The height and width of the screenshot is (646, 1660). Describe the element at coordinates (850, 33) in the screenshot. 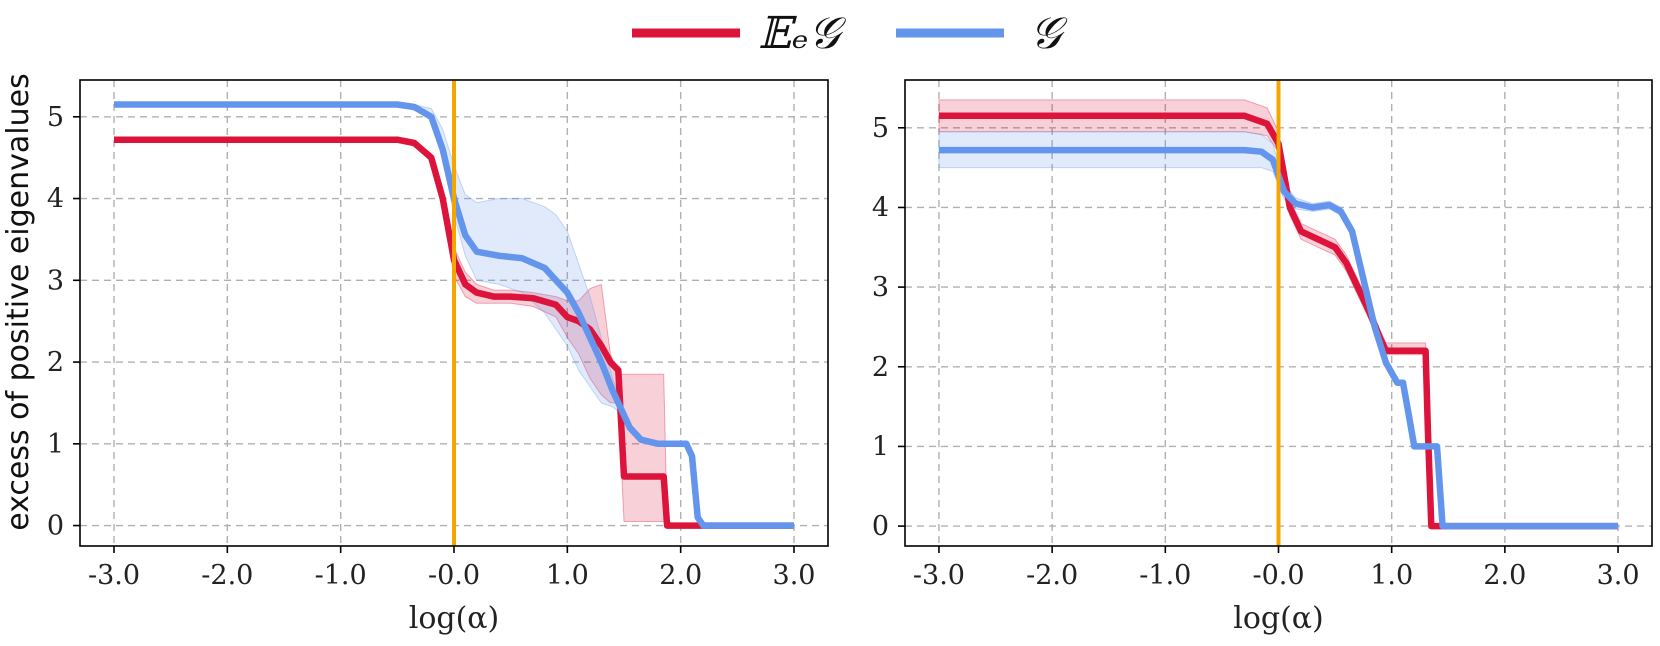

I see `legend: 𝔼ₑ𝒢 𝒢` at that location.